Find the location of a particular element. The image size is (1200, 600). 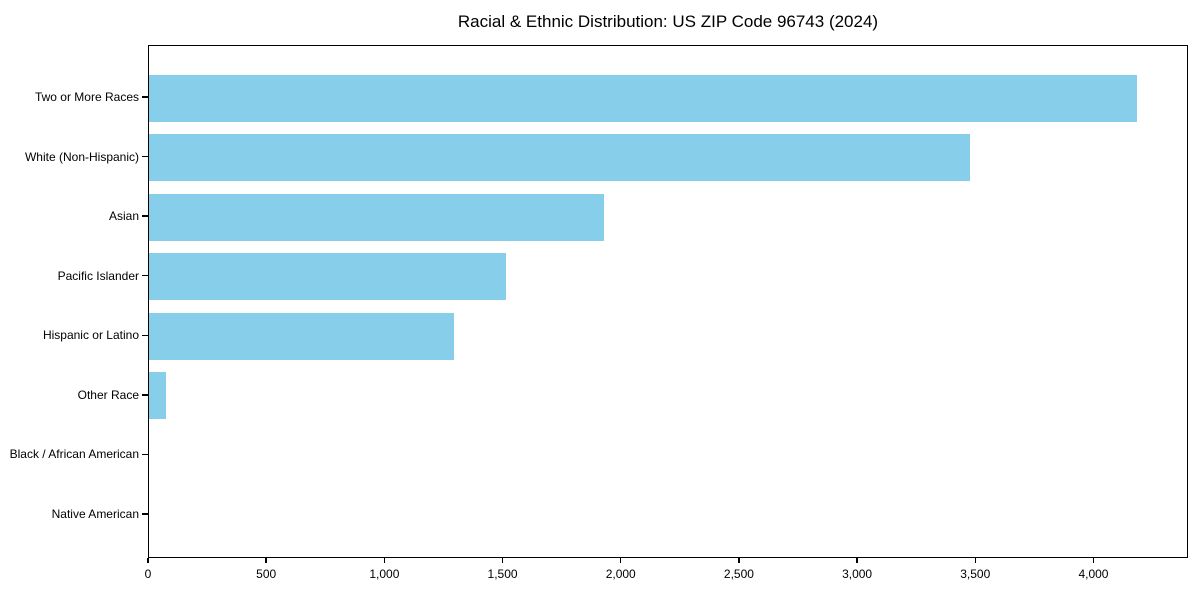

bar-two-or-more-races is located at coordinates (643, 98).